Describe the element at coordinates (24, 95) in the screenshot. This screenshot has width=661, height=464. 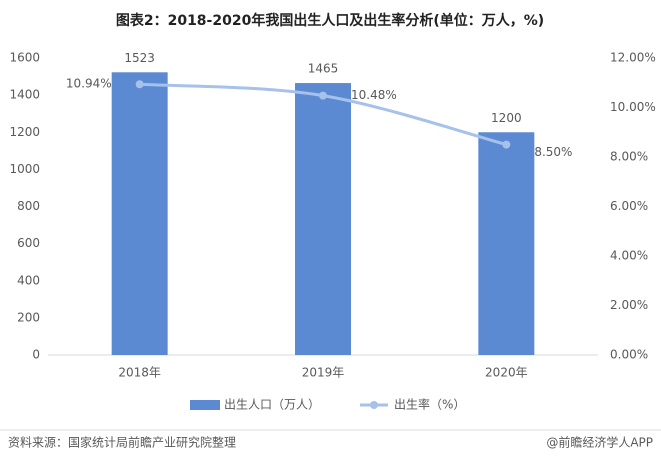
I see `y-tick-label: 1400` at that location.